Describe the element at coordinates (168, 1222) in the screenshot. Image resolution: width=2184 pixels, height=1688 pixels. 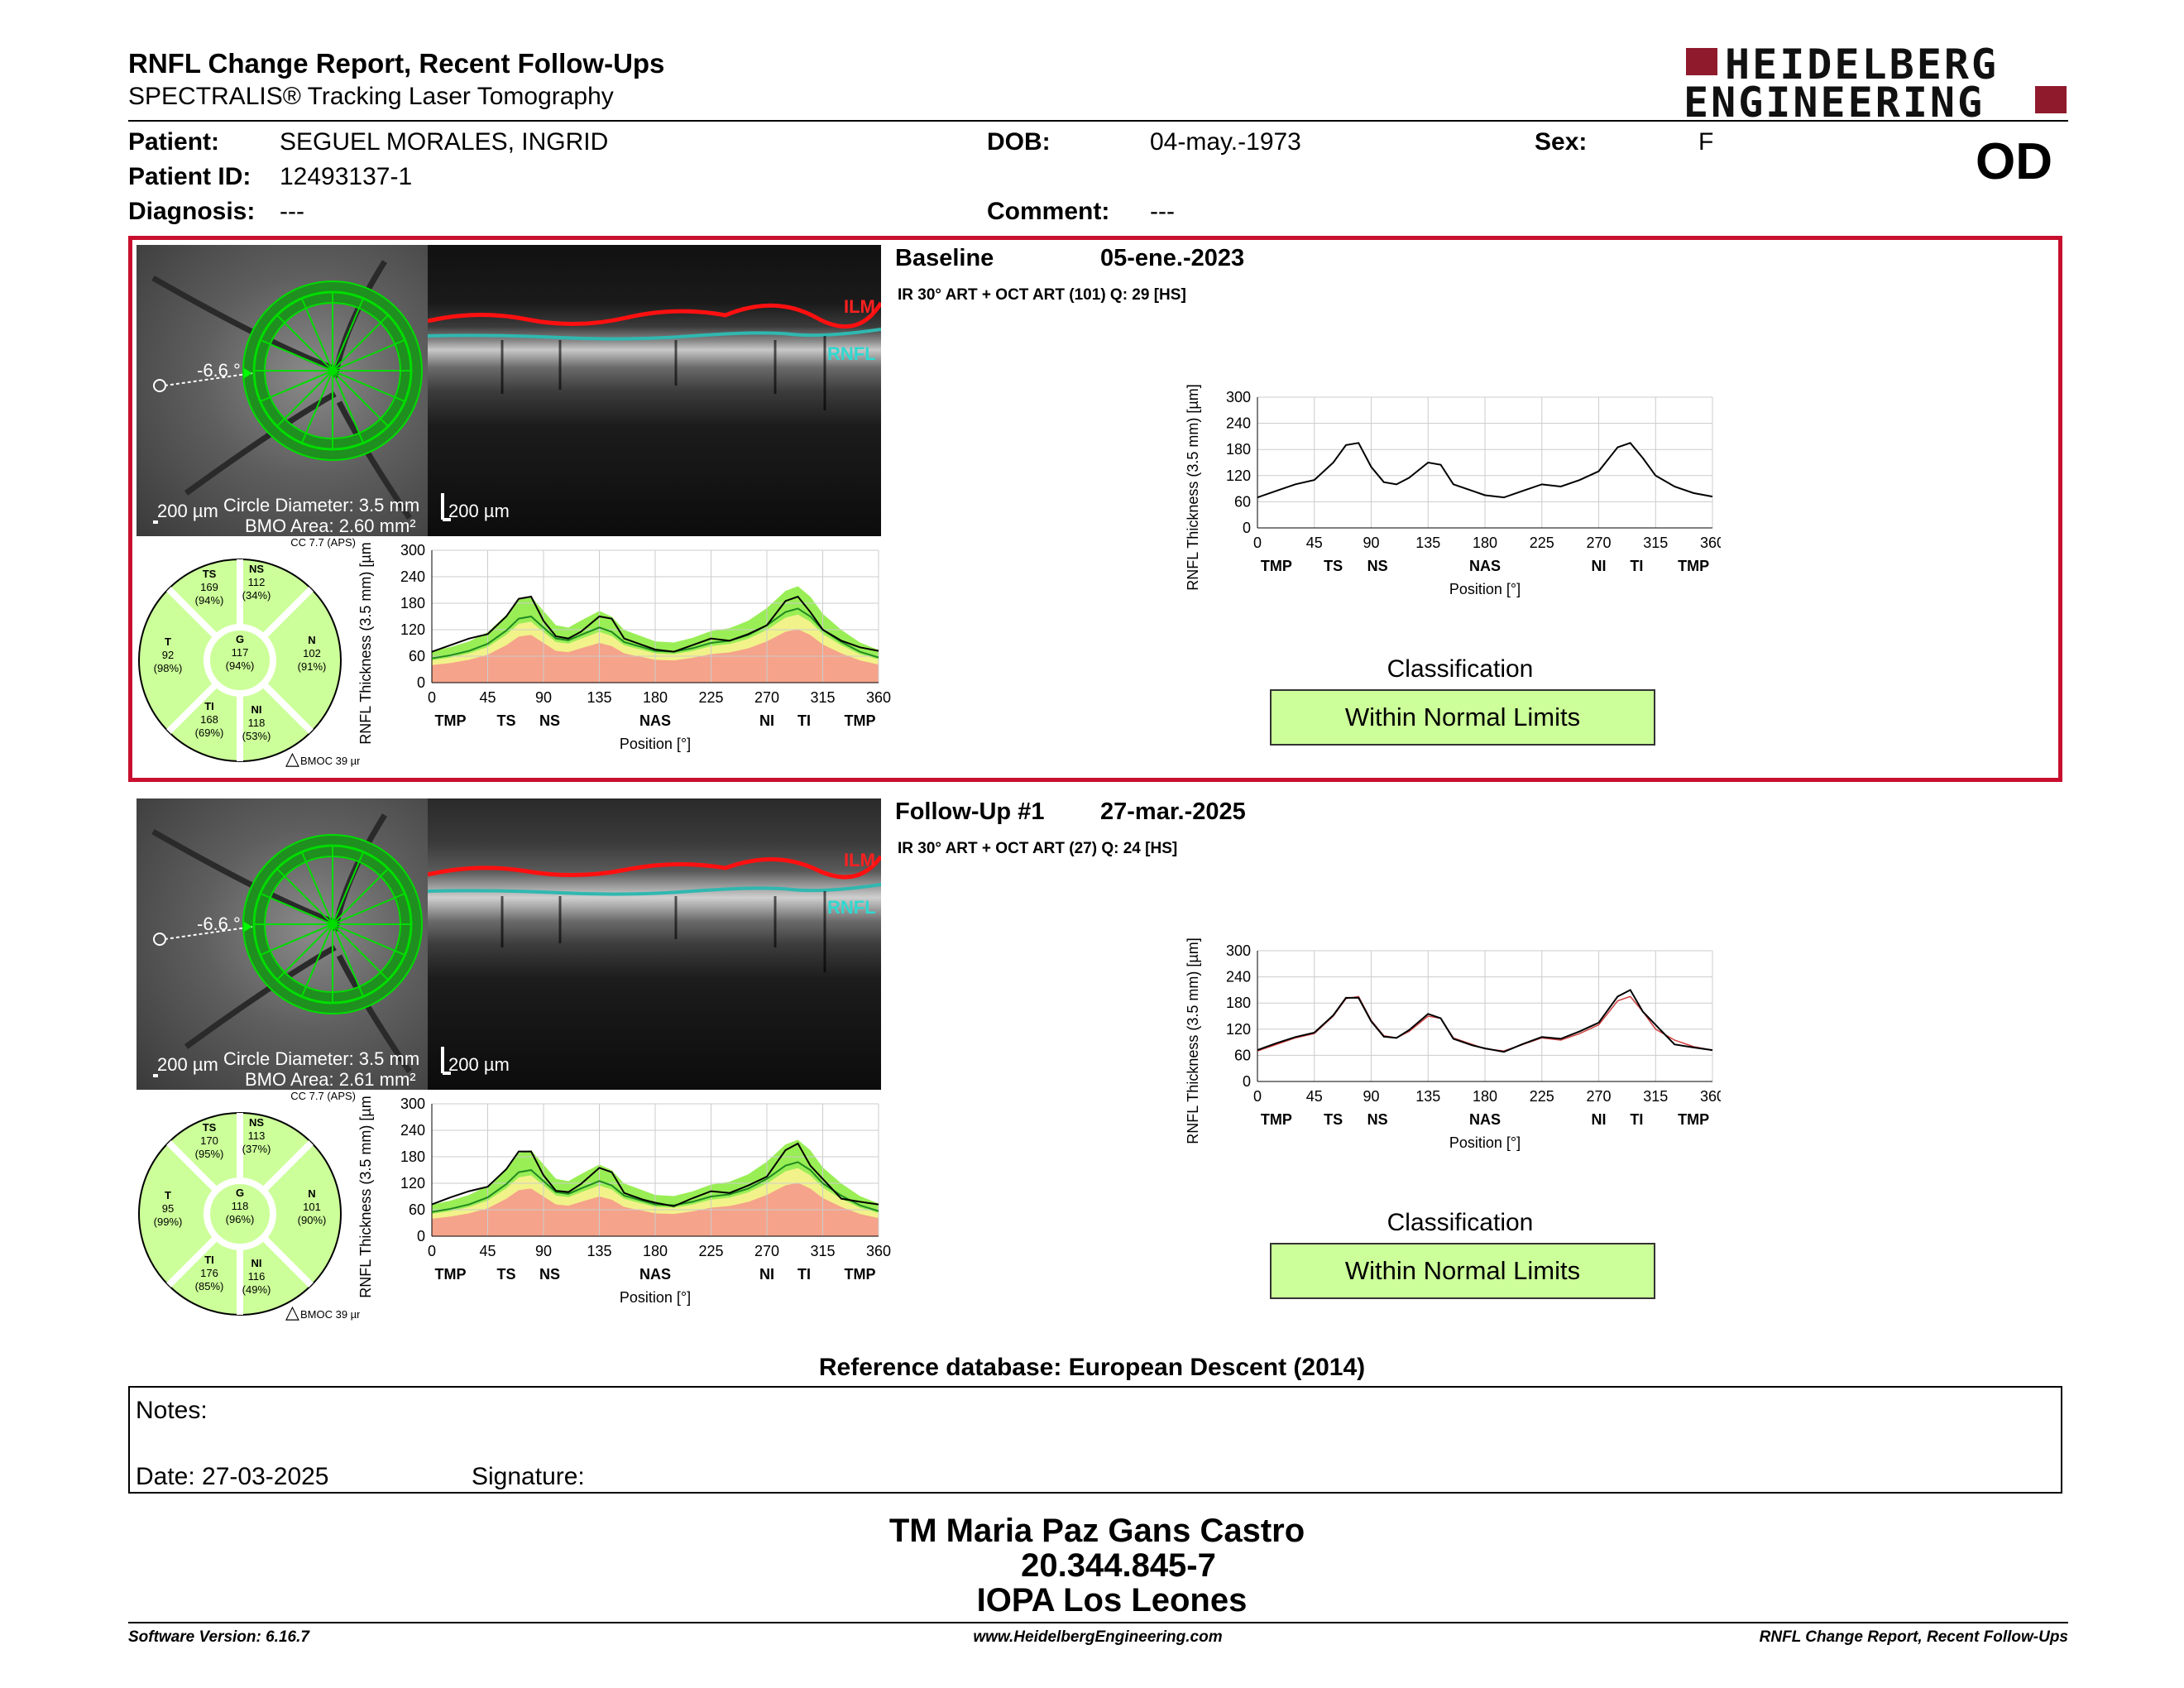
I see `followup-t-pct: (99%)` at that location.